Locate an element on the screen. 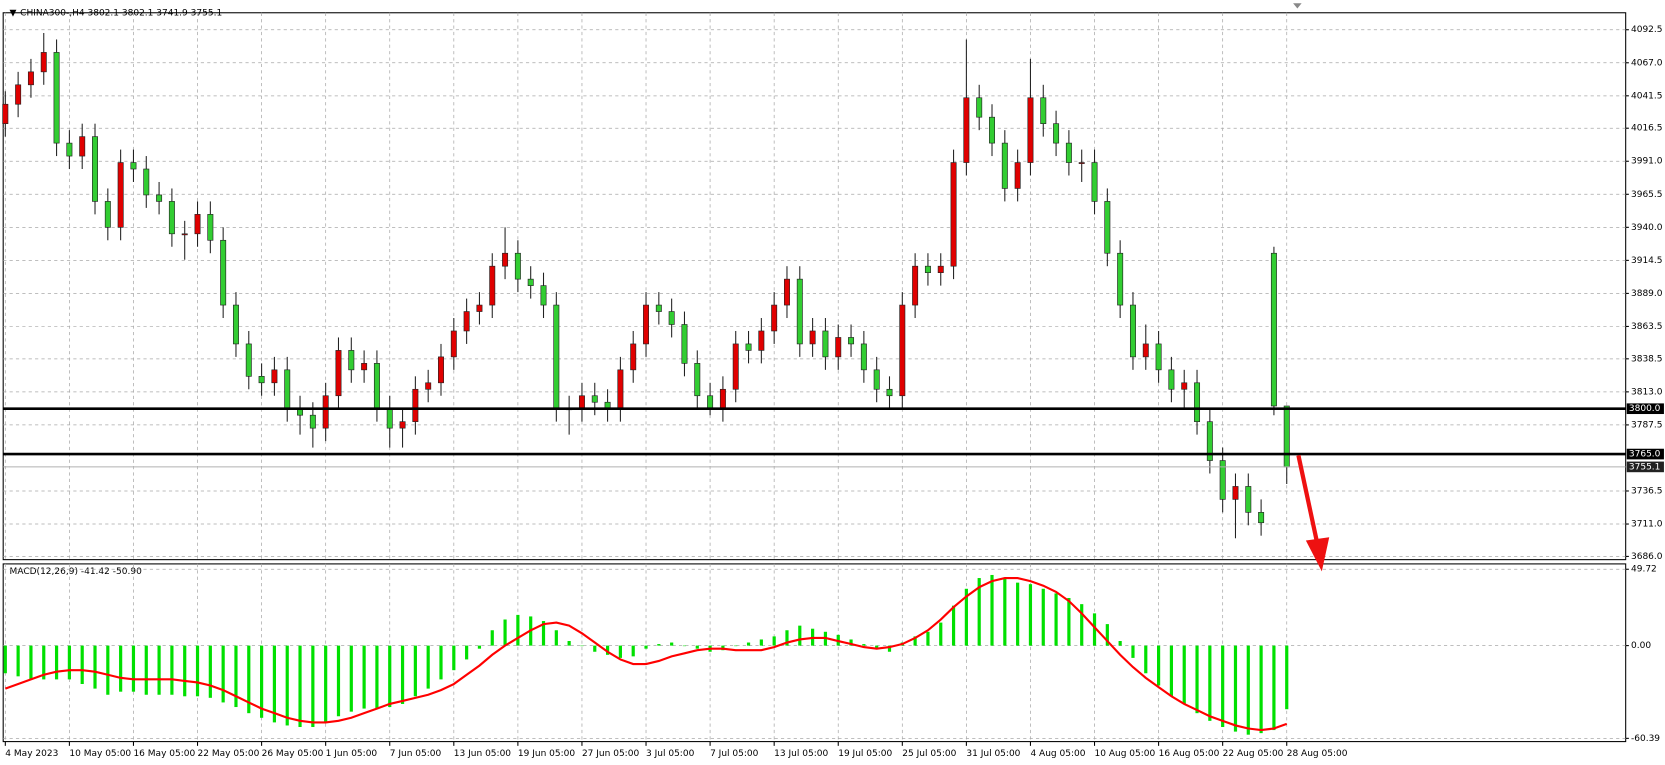  x-tick-label: 7 Jul 05:00 is located at coordinates (734, 754).